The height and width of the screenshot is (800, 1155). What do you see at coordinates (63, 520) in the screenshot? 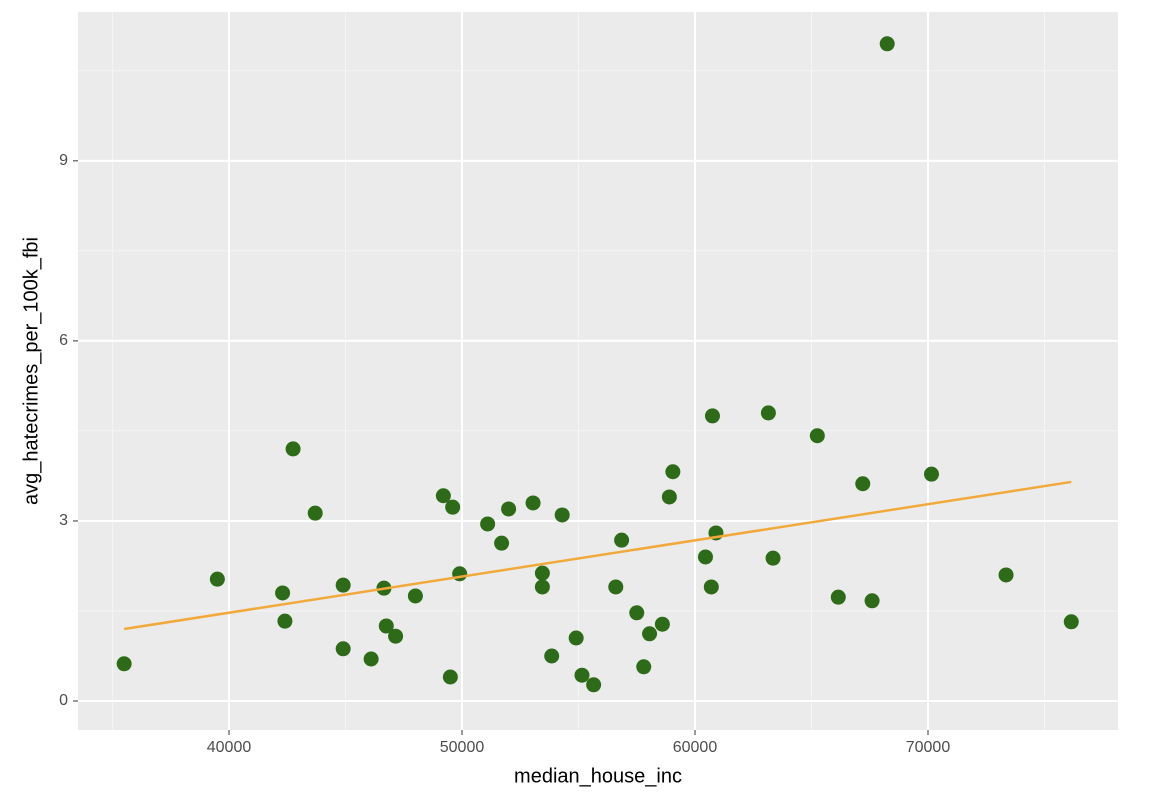
I see `y-tick-label: 3` at bounding box center [63, 520].